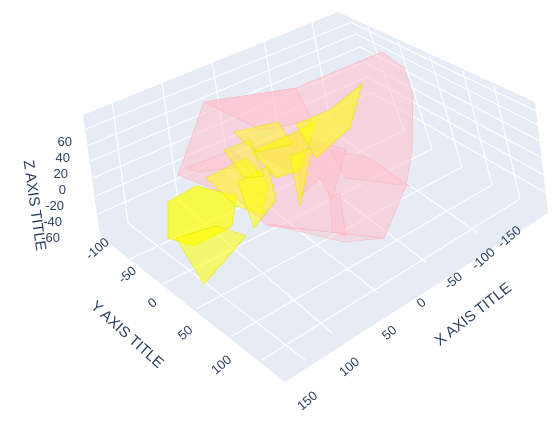 This screenshot has height=421, width=553. What do you see at coordinates (50, 237) in the screenshot?
I see `z-axis-tick-label: -60` at bounding box center [50, 237].